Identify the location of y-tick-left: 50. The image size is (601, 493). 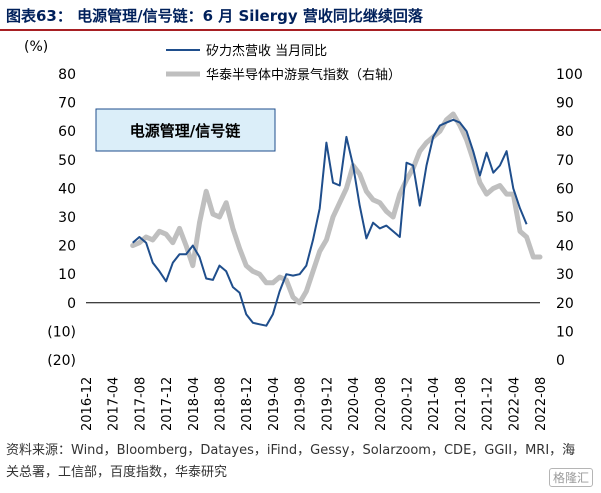
(67, 161).